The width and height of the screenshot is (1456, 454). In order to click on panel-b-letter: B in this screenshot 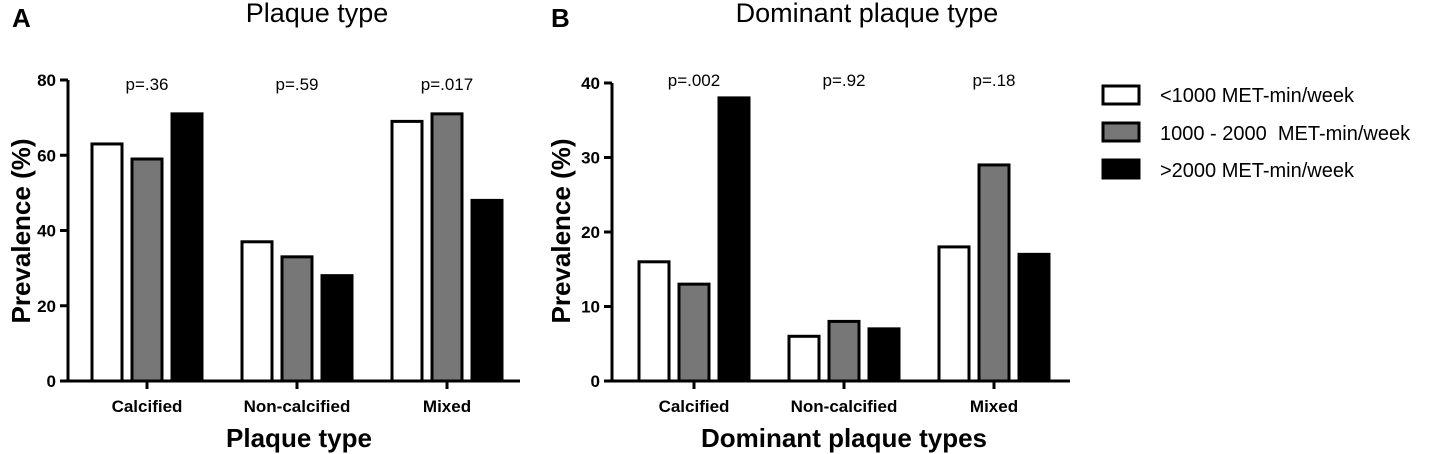, I will do `click(560, 18)`.